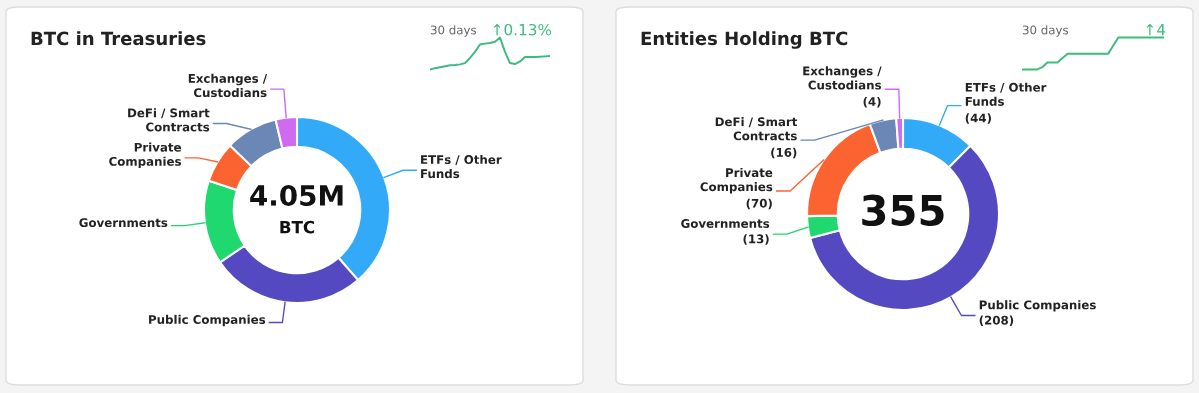  I want to click on data-label: (13), so click(756, 239).